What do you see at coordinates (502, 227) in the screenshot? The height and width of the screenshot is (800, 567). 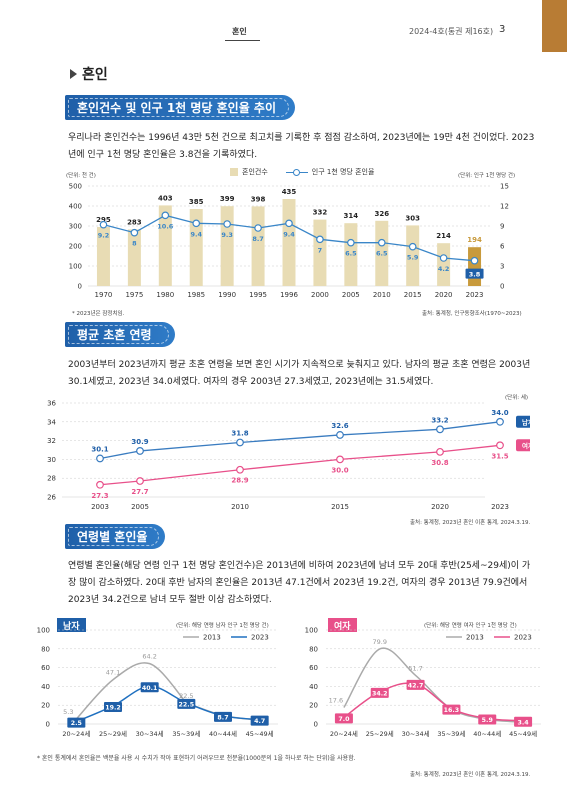 I see `y2-tick-label: 9` at bounding box center [502, 227].